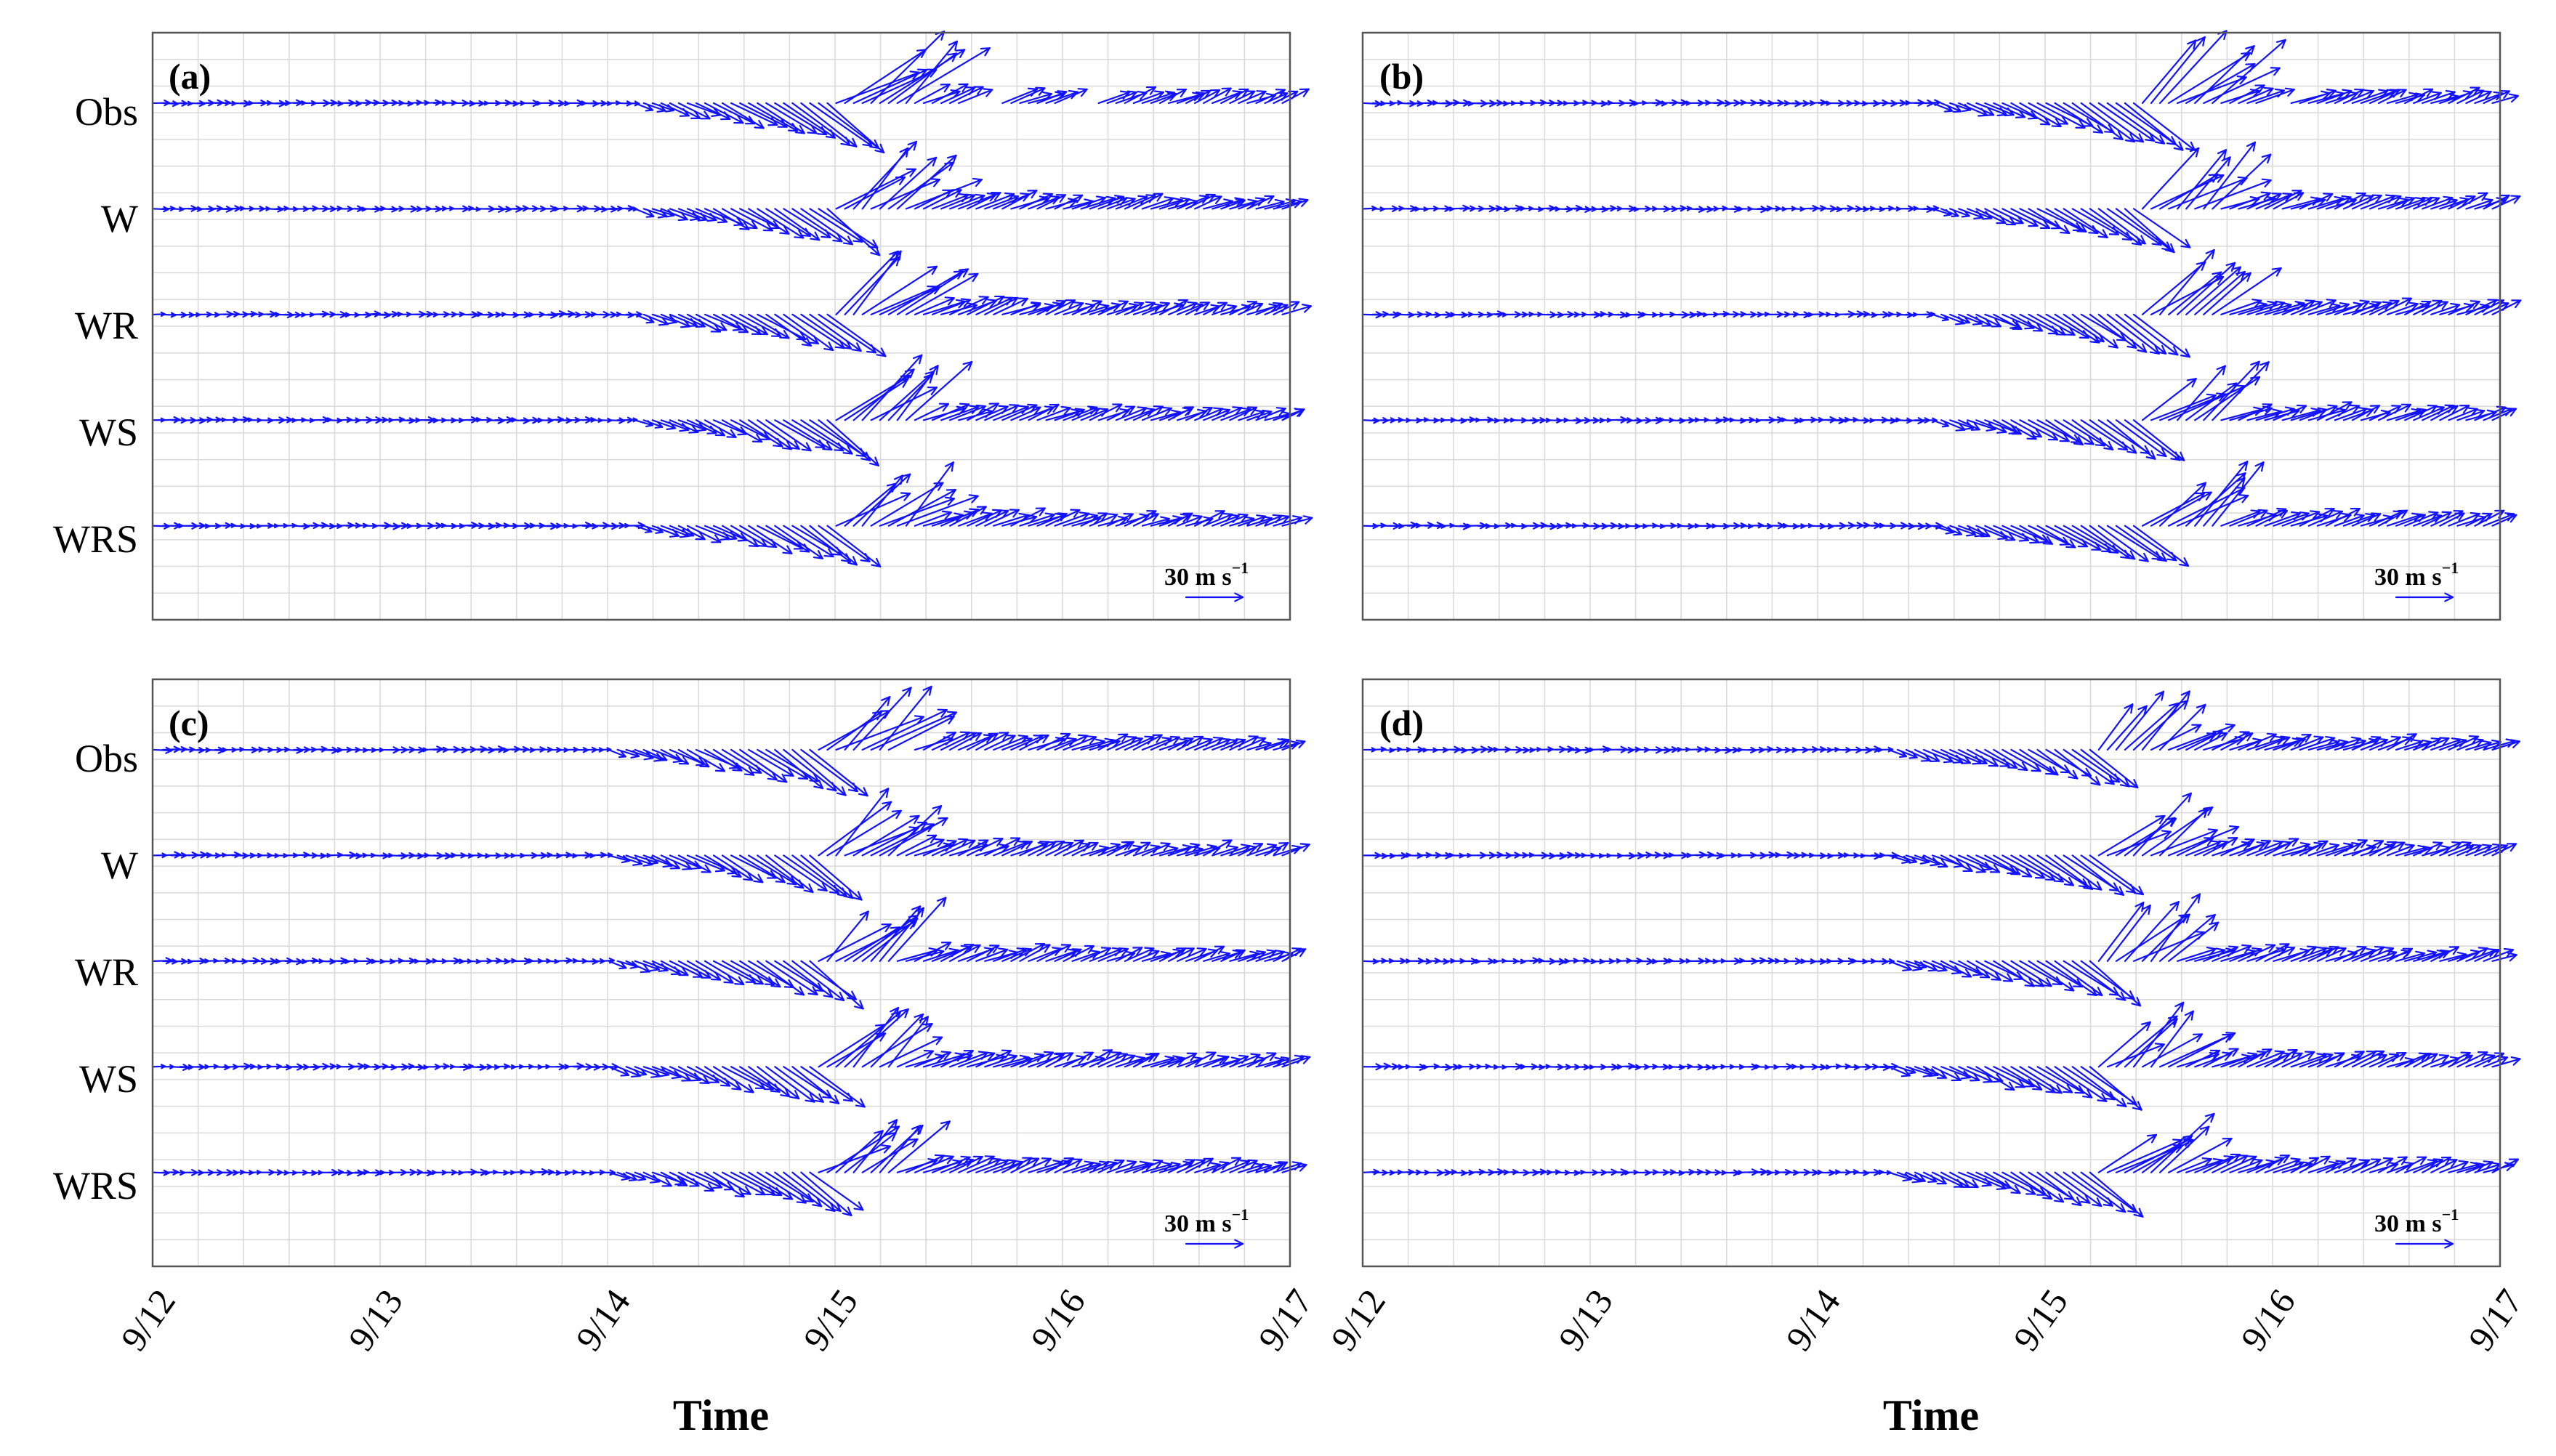  What do you see at coordinates (148, 1320) in the screenshot?
I see `x-tick-label: 9/12` at bounding box center [148, 1320].